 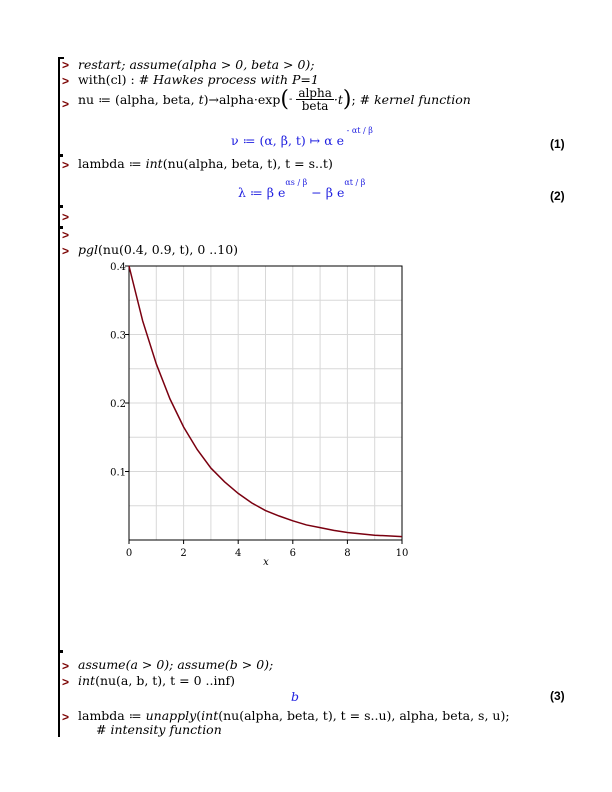 I want to click on output-text: b, so click(x=295, y=696).